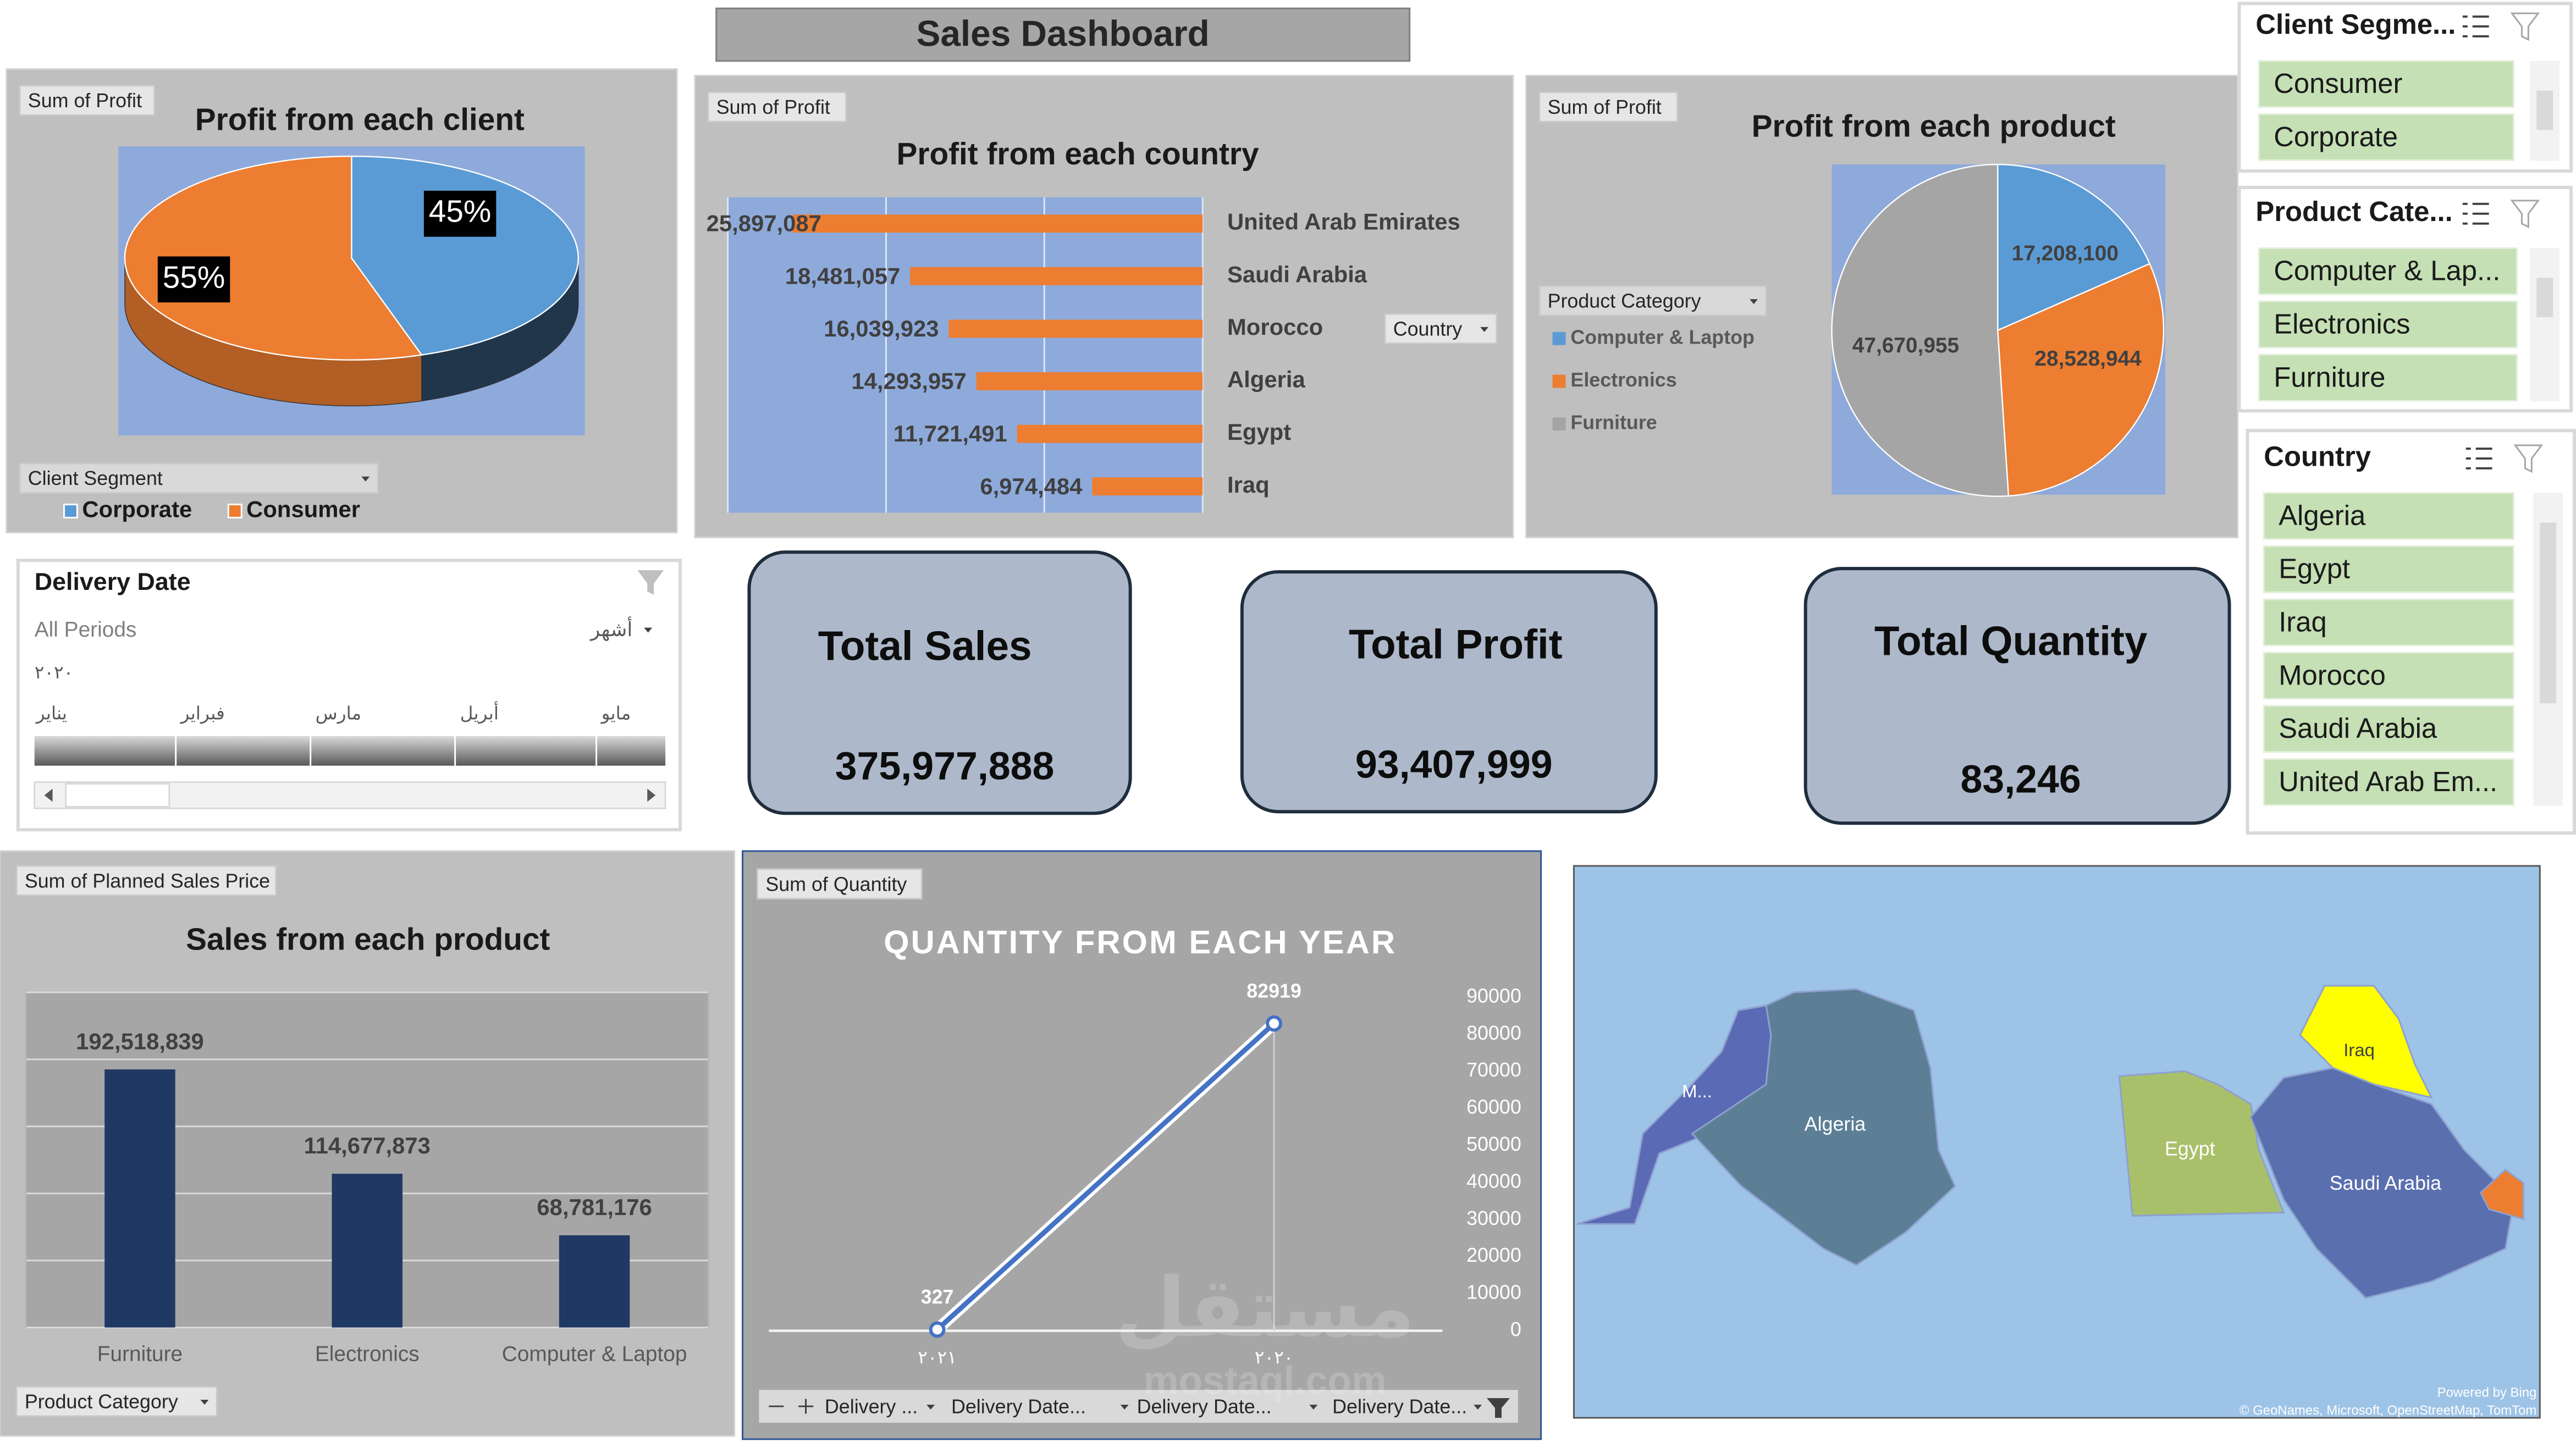 The height and width of the screenshot is (1441, 2576). I want to click on label-box, so click(460, 213).